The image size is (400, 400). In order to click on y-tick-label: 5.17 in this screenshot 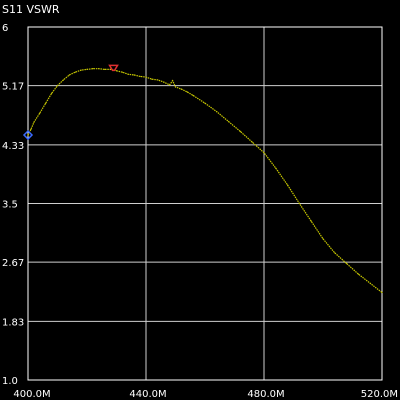, I will do `click(13, 87)`.